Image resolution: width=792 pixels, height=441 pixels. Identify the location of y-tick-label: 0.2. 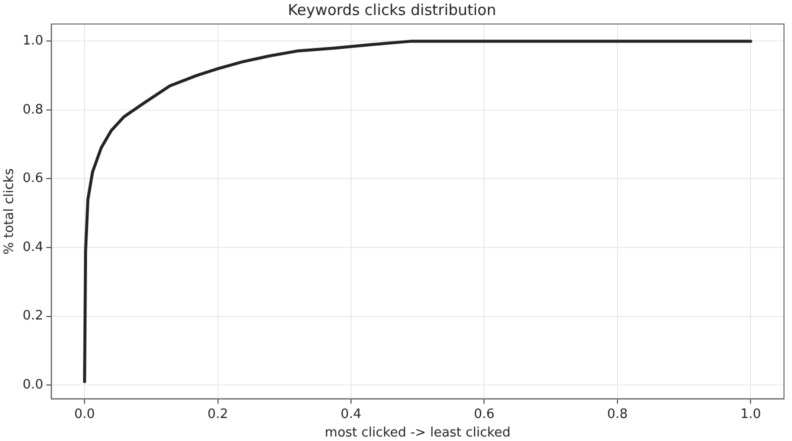
(33, 316).